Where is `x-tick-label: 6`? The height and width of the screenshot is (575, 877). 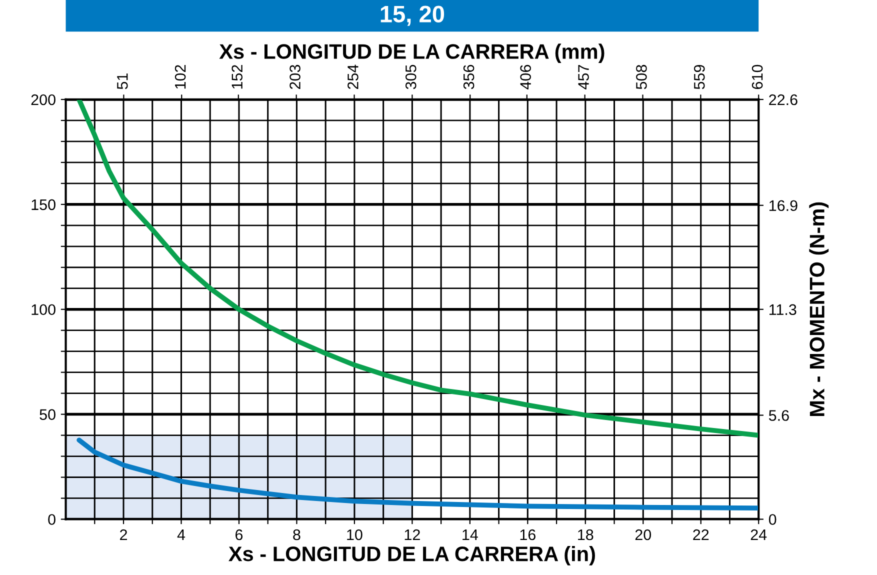 x-tick-label: 6 is located at coordinates (239, 534).